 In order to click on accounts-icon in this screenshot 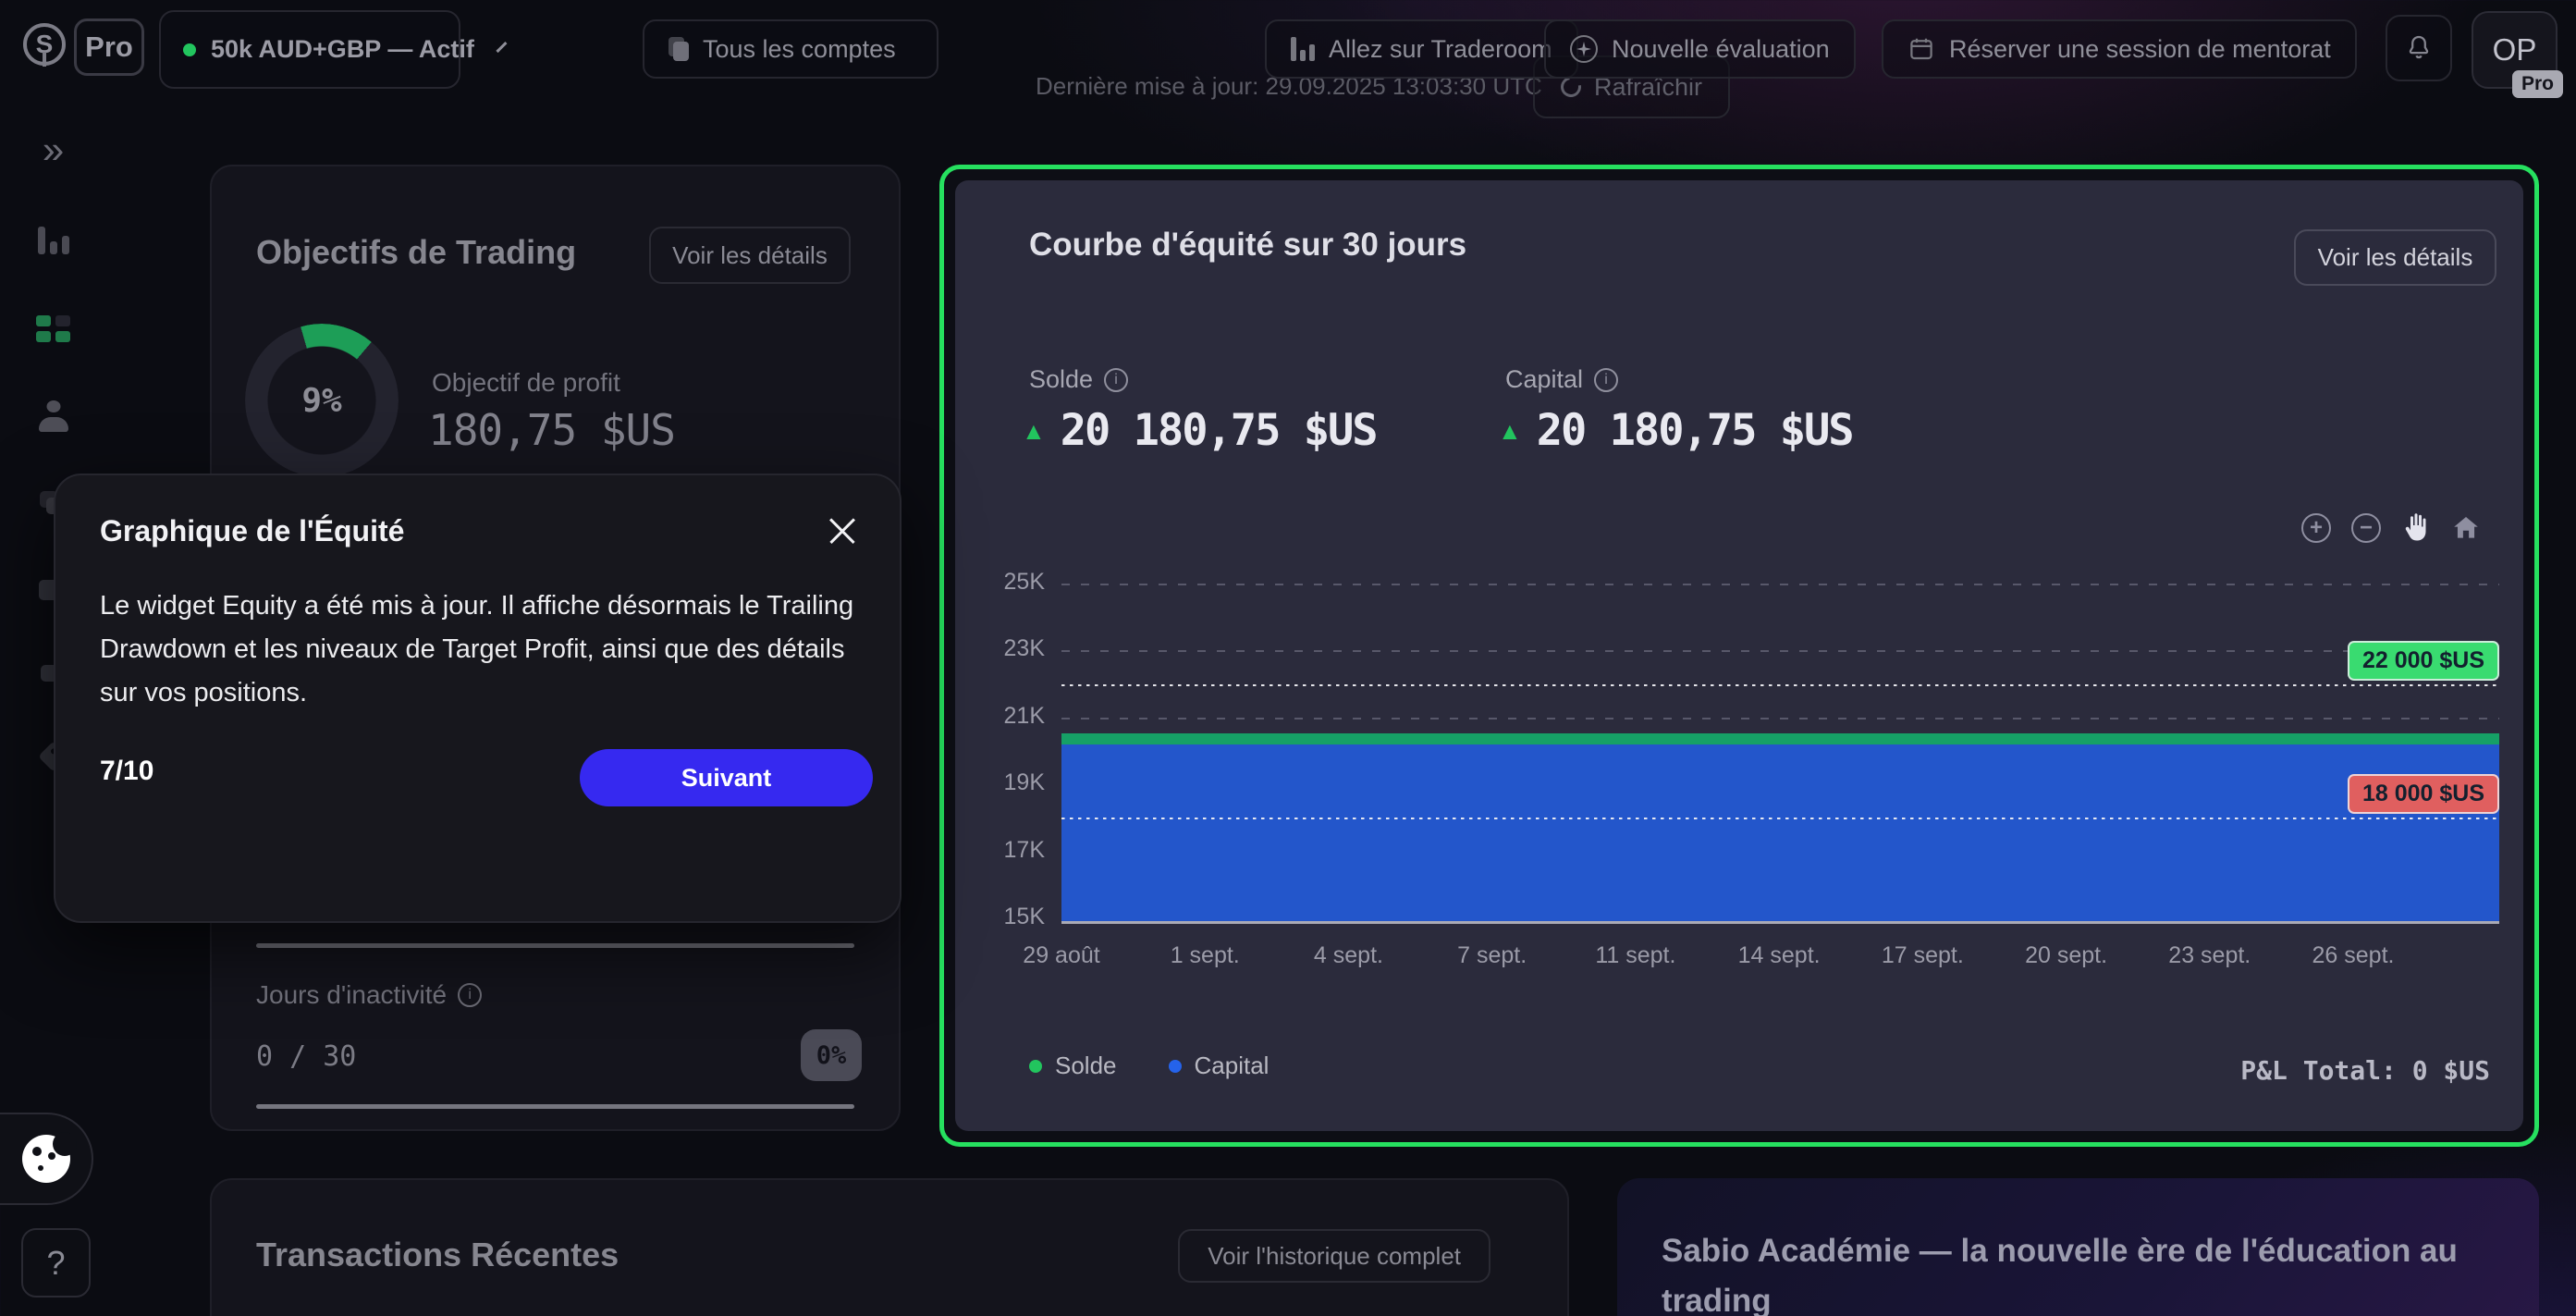, I will do `click(679, 49)`.